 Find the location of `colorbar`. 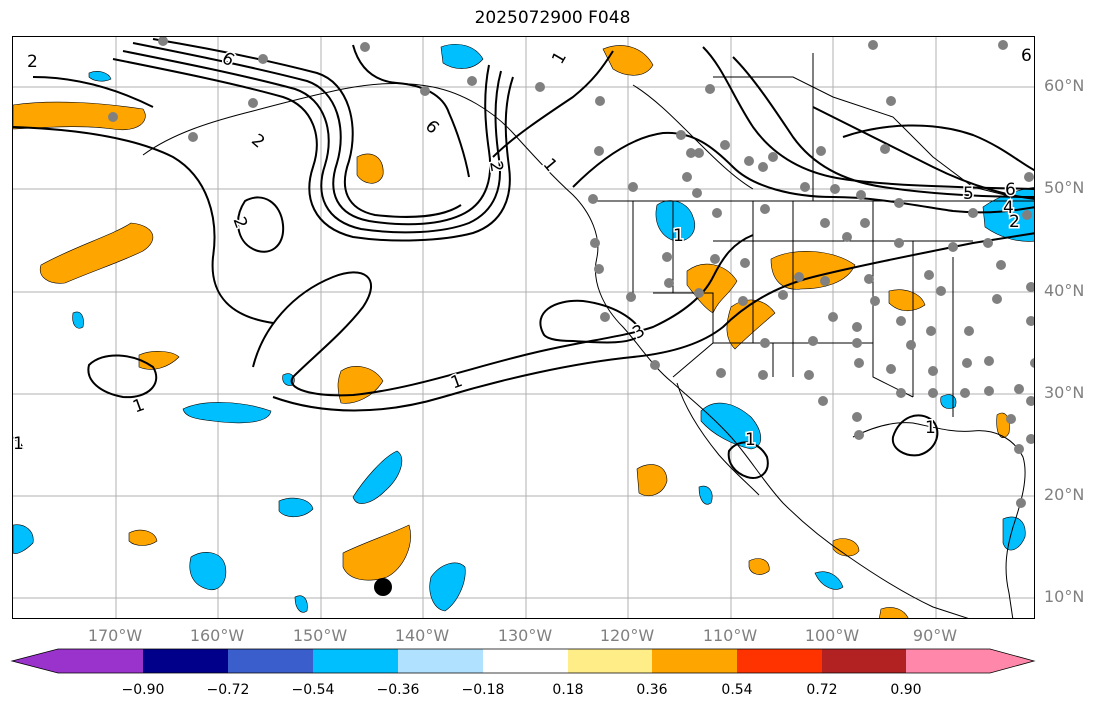

colorbar is located at coordinates (523, 661).